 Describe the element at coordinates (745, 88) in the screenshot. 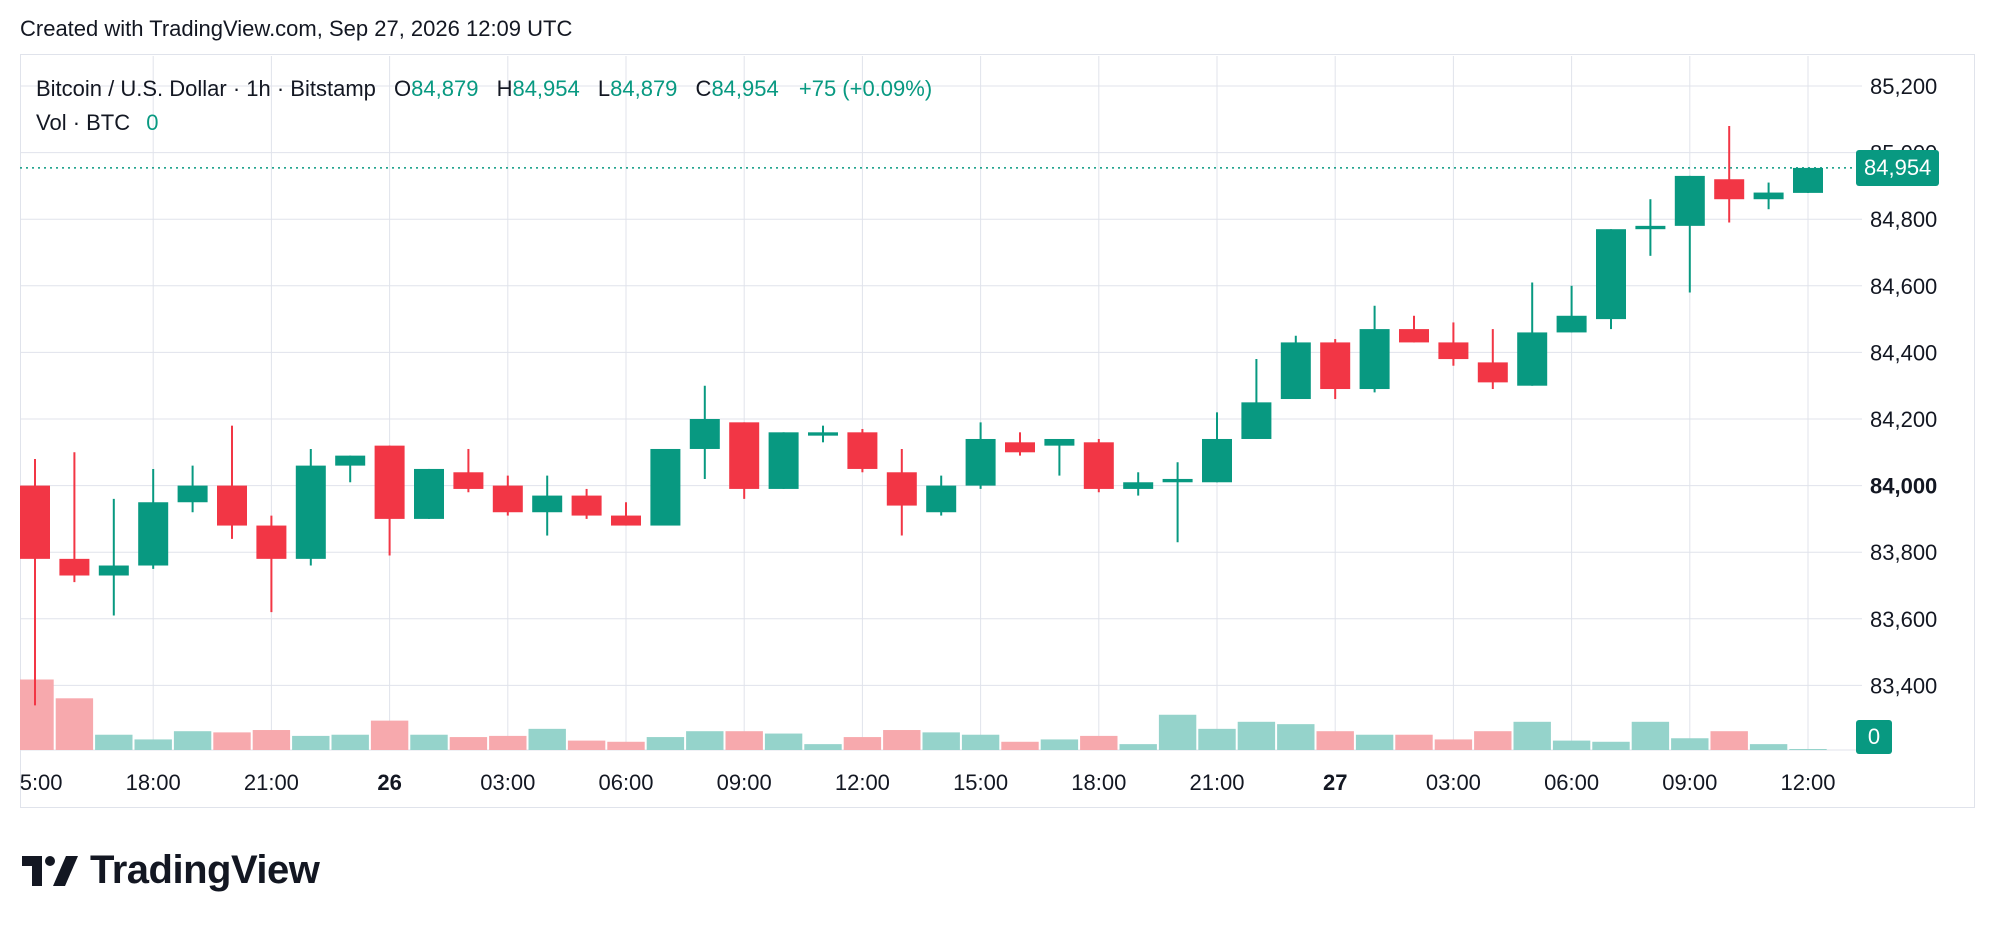

I see `close-value: 84,954` at that location.